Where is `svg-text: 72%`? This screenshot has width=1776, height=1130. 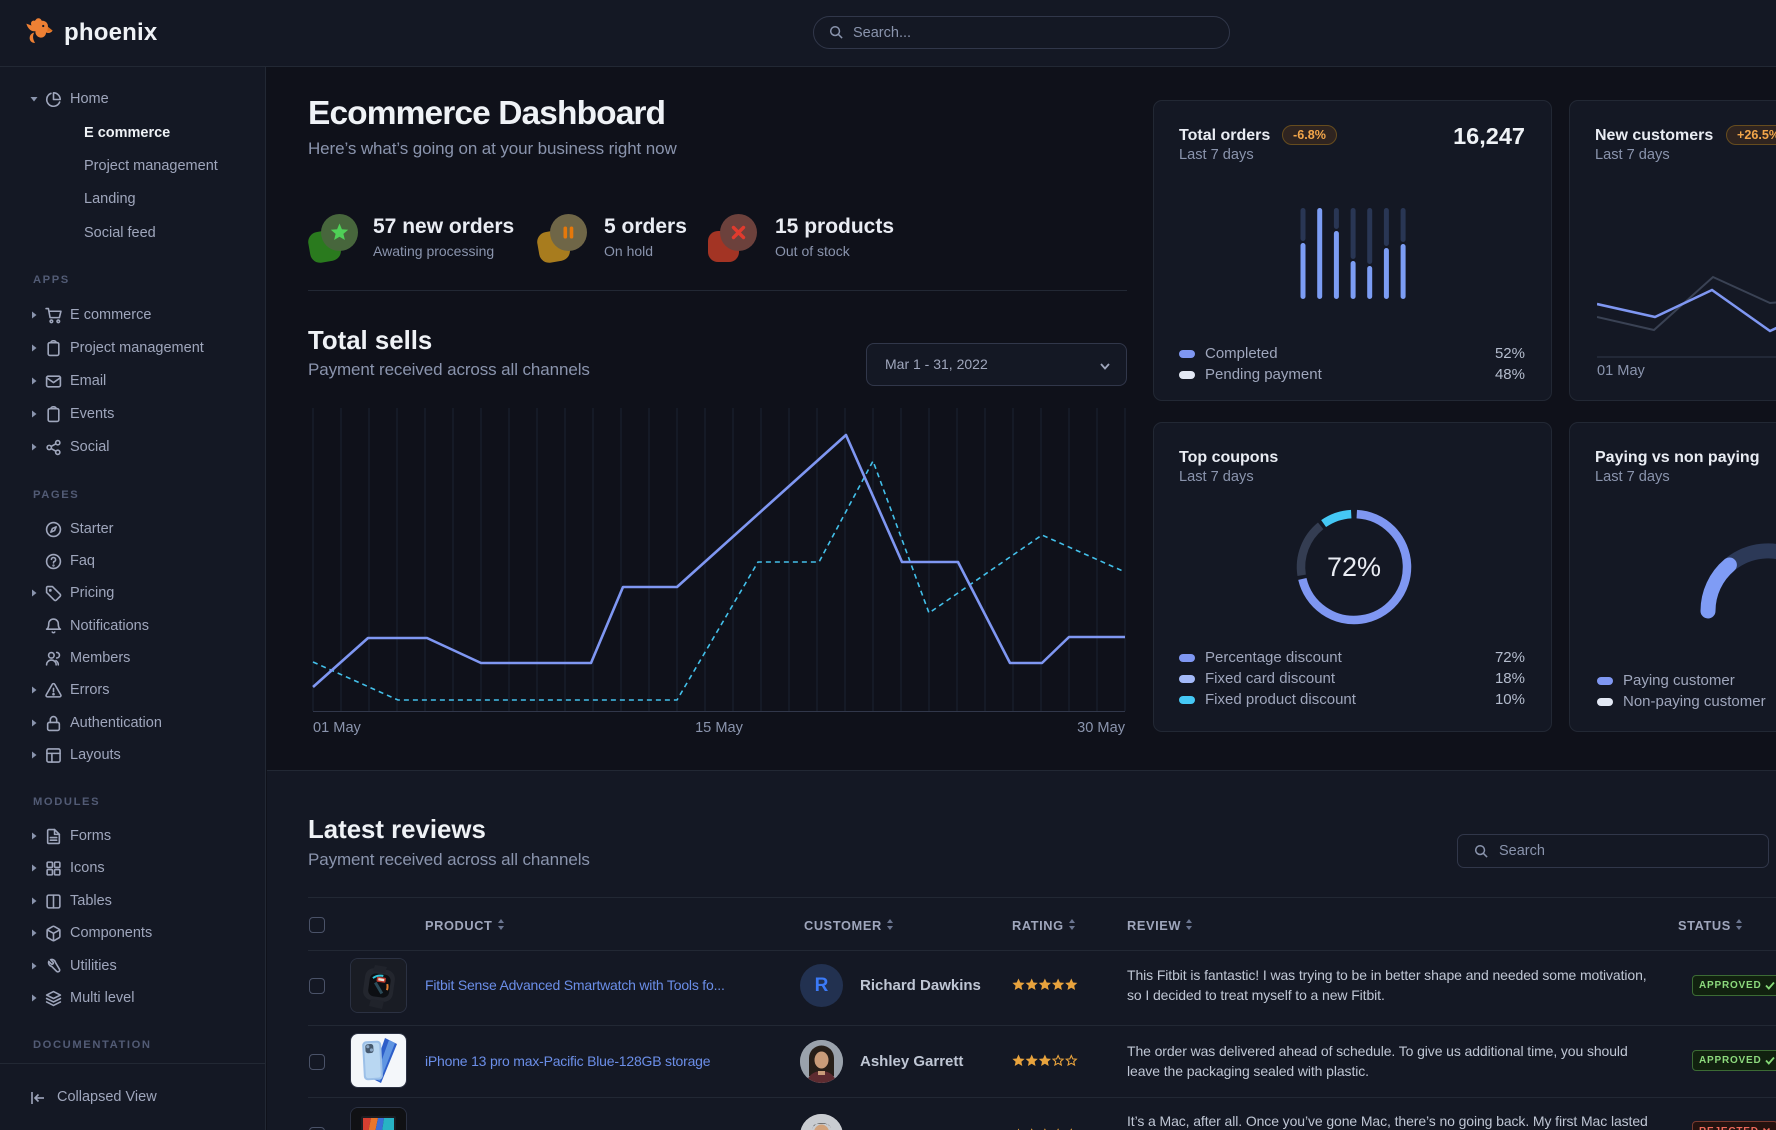
svg-text: 72% is located at coordinates (1354, 567).